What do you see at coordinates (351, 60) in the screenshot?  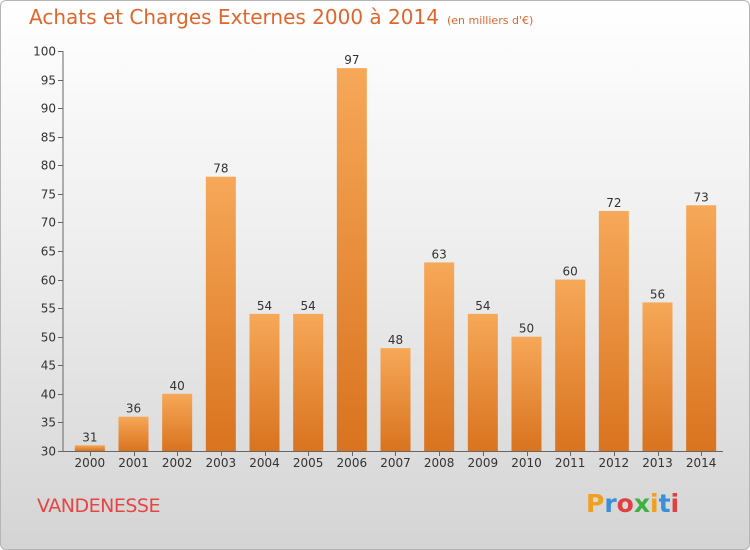 I see `data-label: 97` at bounding box center [351, 60].